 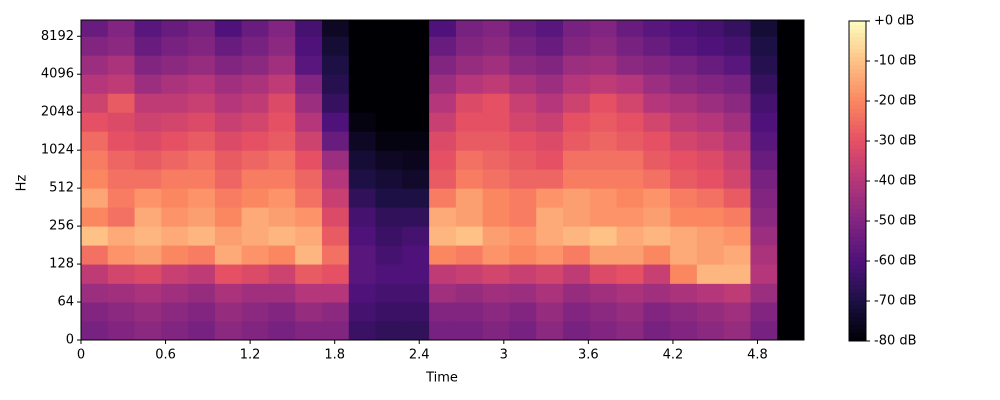 I want to click on colorbar-tick-label: +0 dB, so click(x=894, y=21).